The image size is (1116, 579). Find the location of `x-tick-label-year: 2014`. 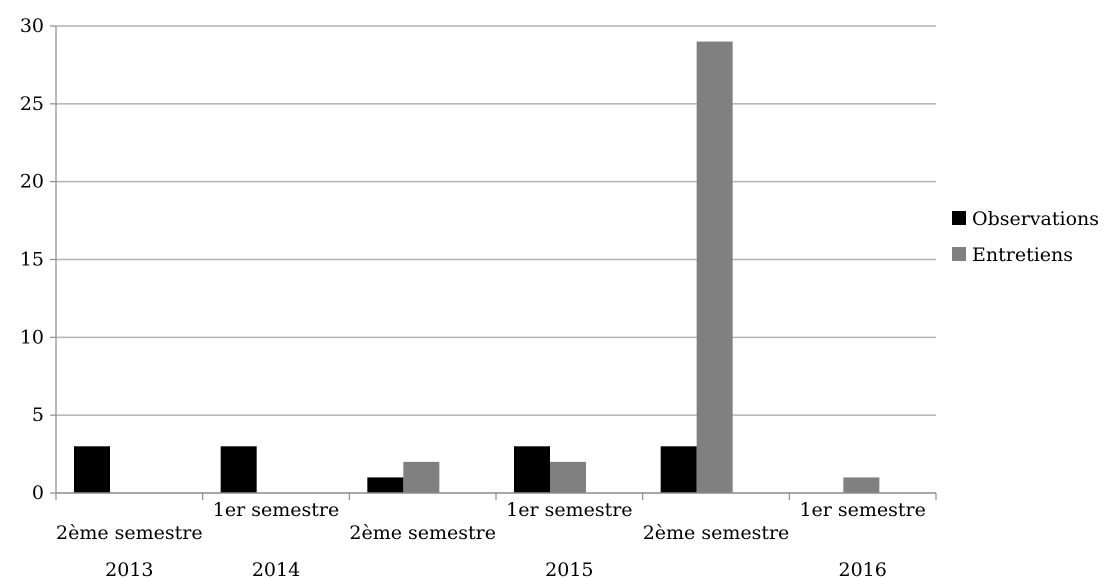

x-tick-label-year: 2014 is located at coordinates (276, 569).